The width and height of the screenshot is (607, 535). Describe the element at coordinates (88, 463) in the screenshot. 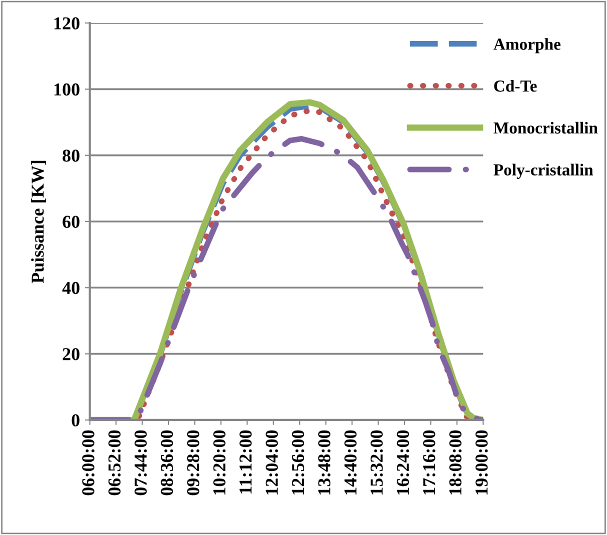

I see `x-tick-label: 06:00:00` at that location.